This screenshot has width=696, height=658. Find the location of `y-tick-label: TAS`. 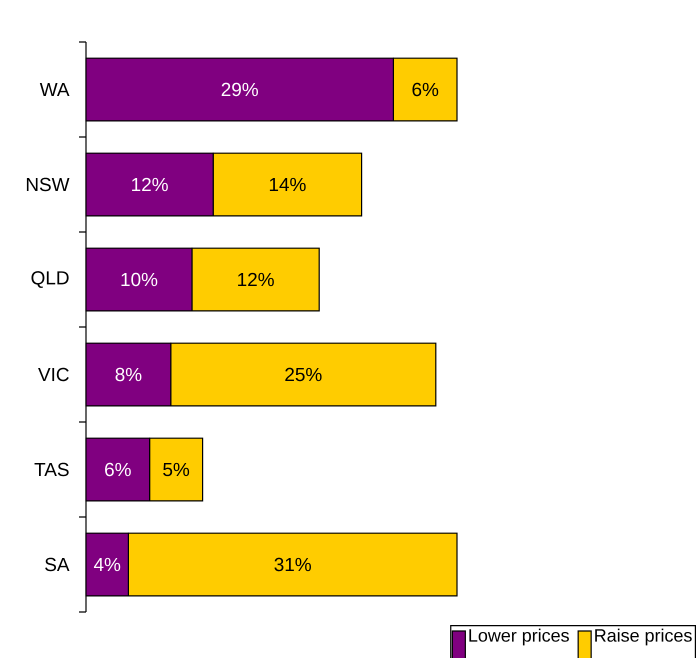

y-tick-label: TAS is located at coordinates (51, 469).